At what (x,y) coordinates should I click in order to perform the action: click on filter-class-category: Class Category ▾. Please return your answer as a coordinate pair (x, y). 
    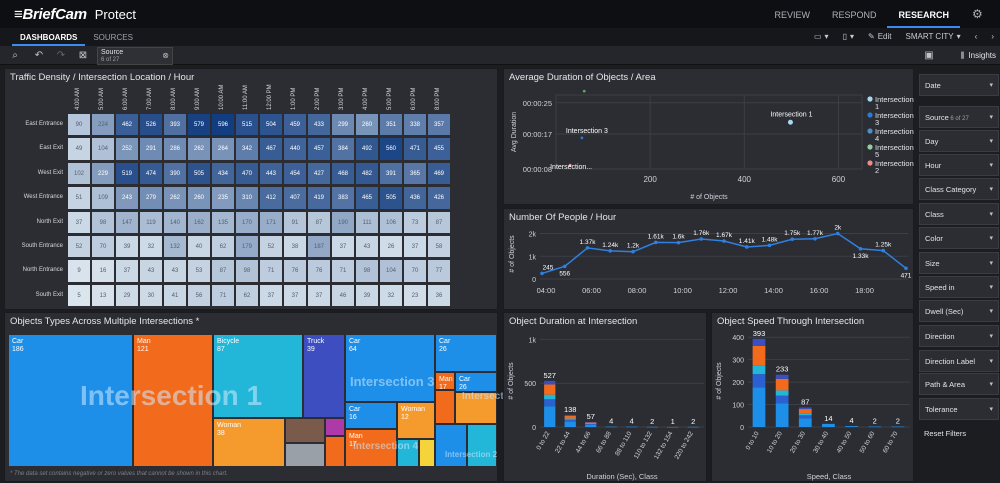
    Looking at the image, I should click on (959, 189).